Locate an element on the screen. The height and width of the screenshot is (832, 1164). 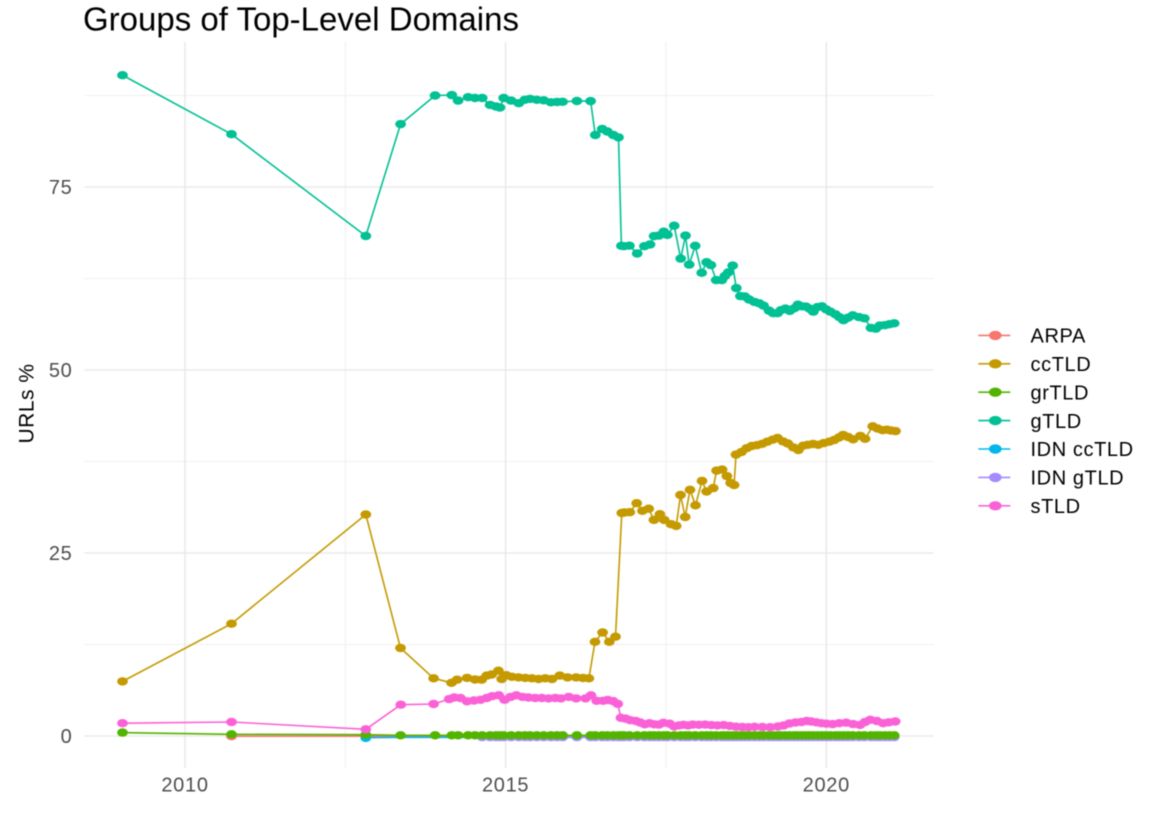
svg-text: 0 is located at coordinates (67, 737).